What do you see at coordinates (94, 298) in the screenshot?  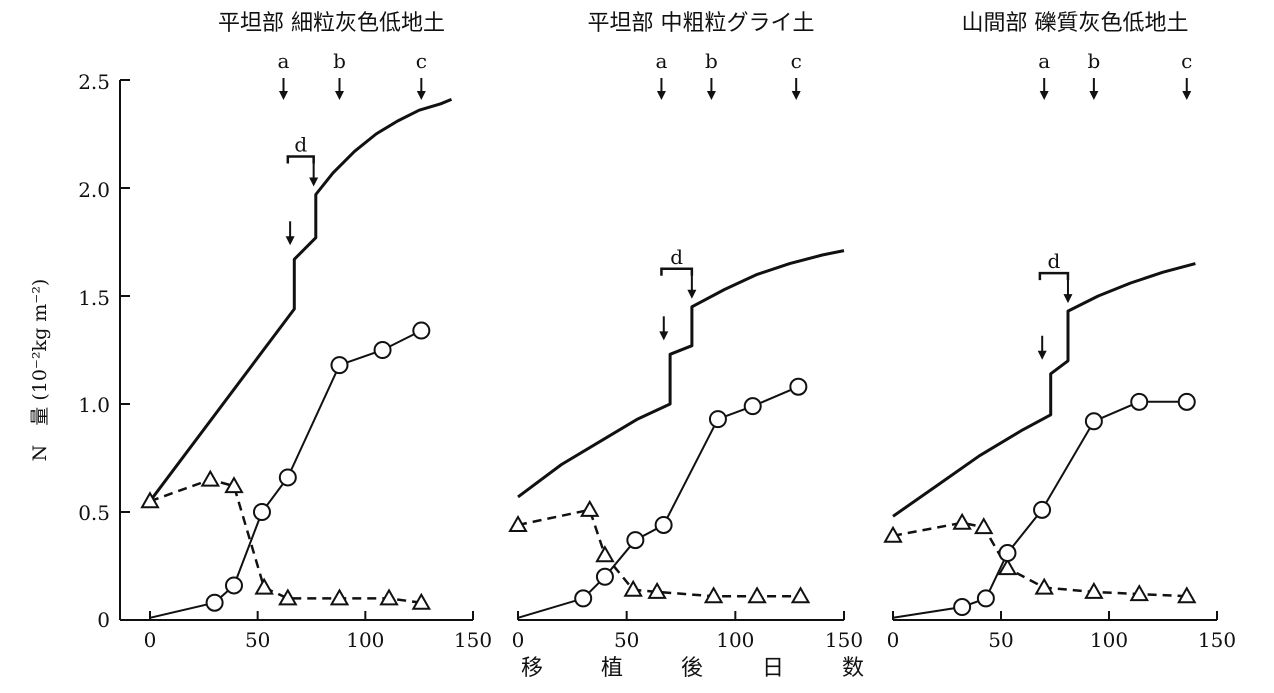 I see `y-tick-label: 1.5` at bounding box center [94, 298].